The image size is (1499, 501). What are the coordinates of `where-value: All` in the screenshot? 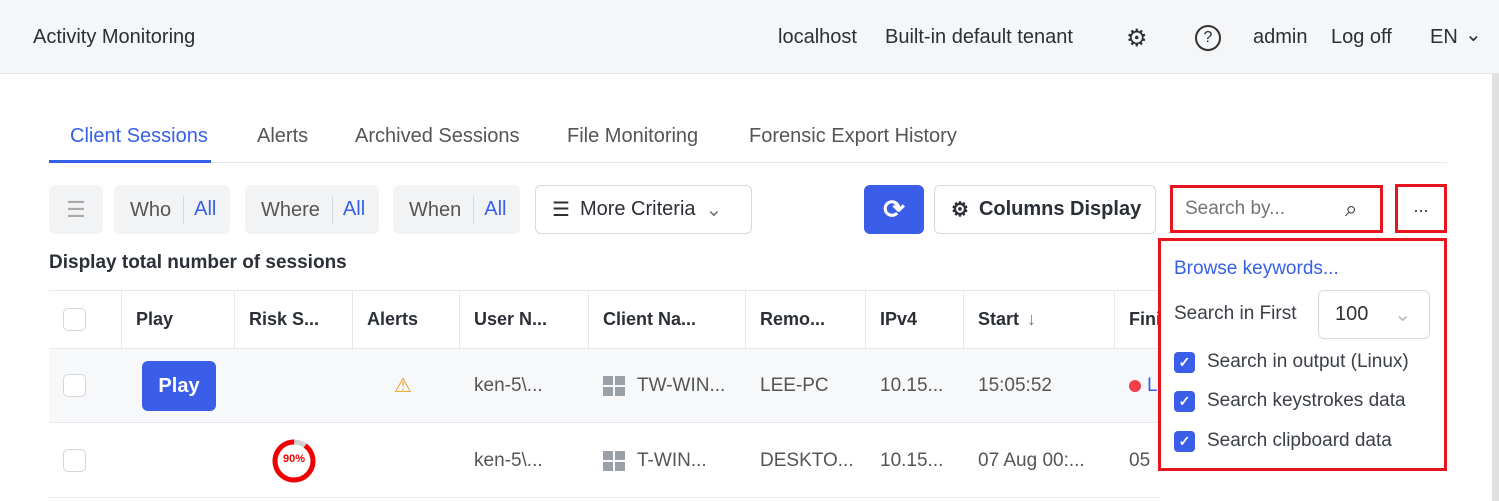 It's located at (354, 209).